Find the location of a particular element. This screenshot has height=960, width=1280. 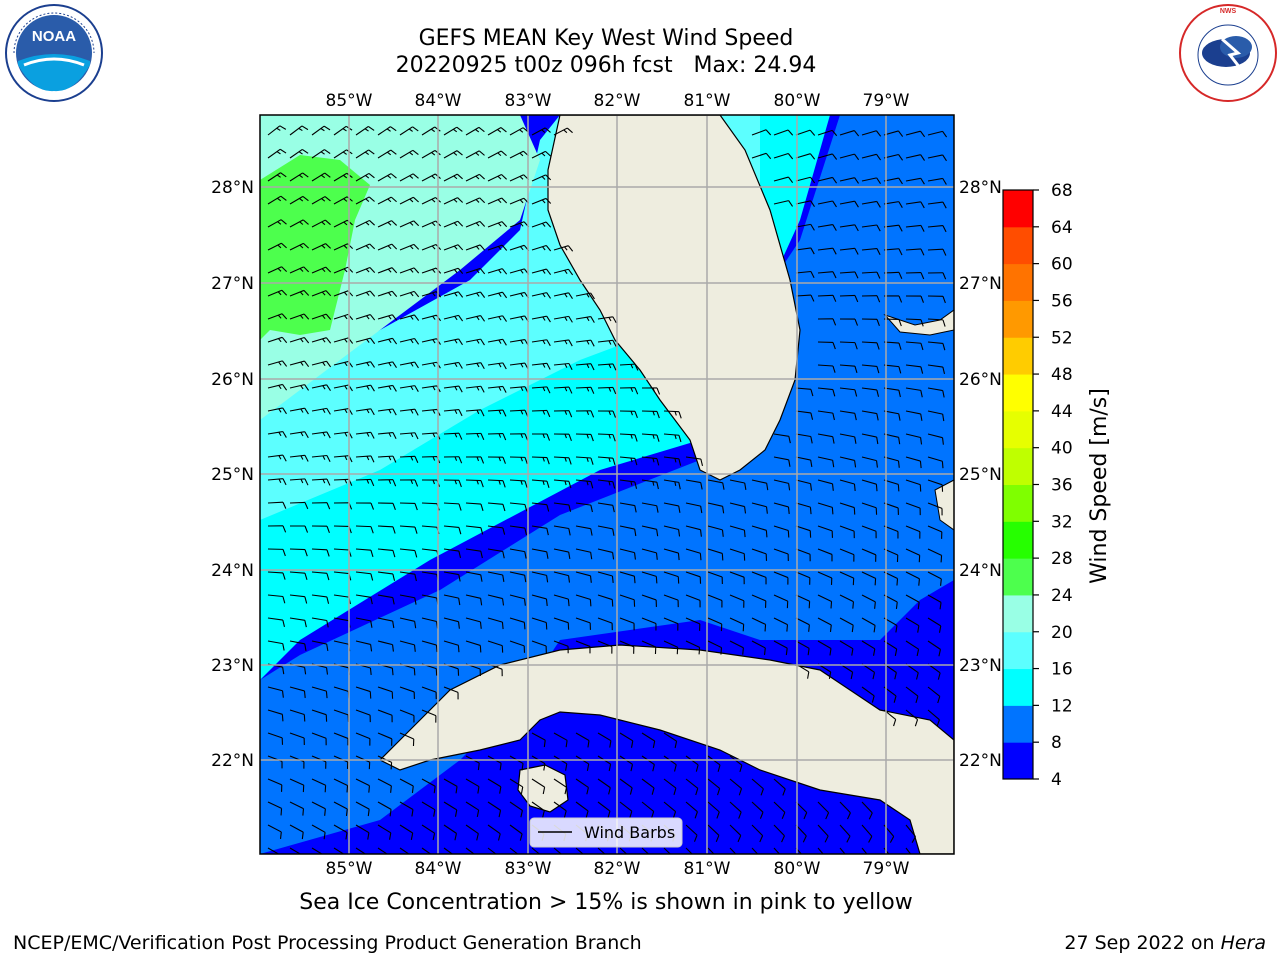

colorbar-tick-label: 40 is located at coordinates (1062, 449).